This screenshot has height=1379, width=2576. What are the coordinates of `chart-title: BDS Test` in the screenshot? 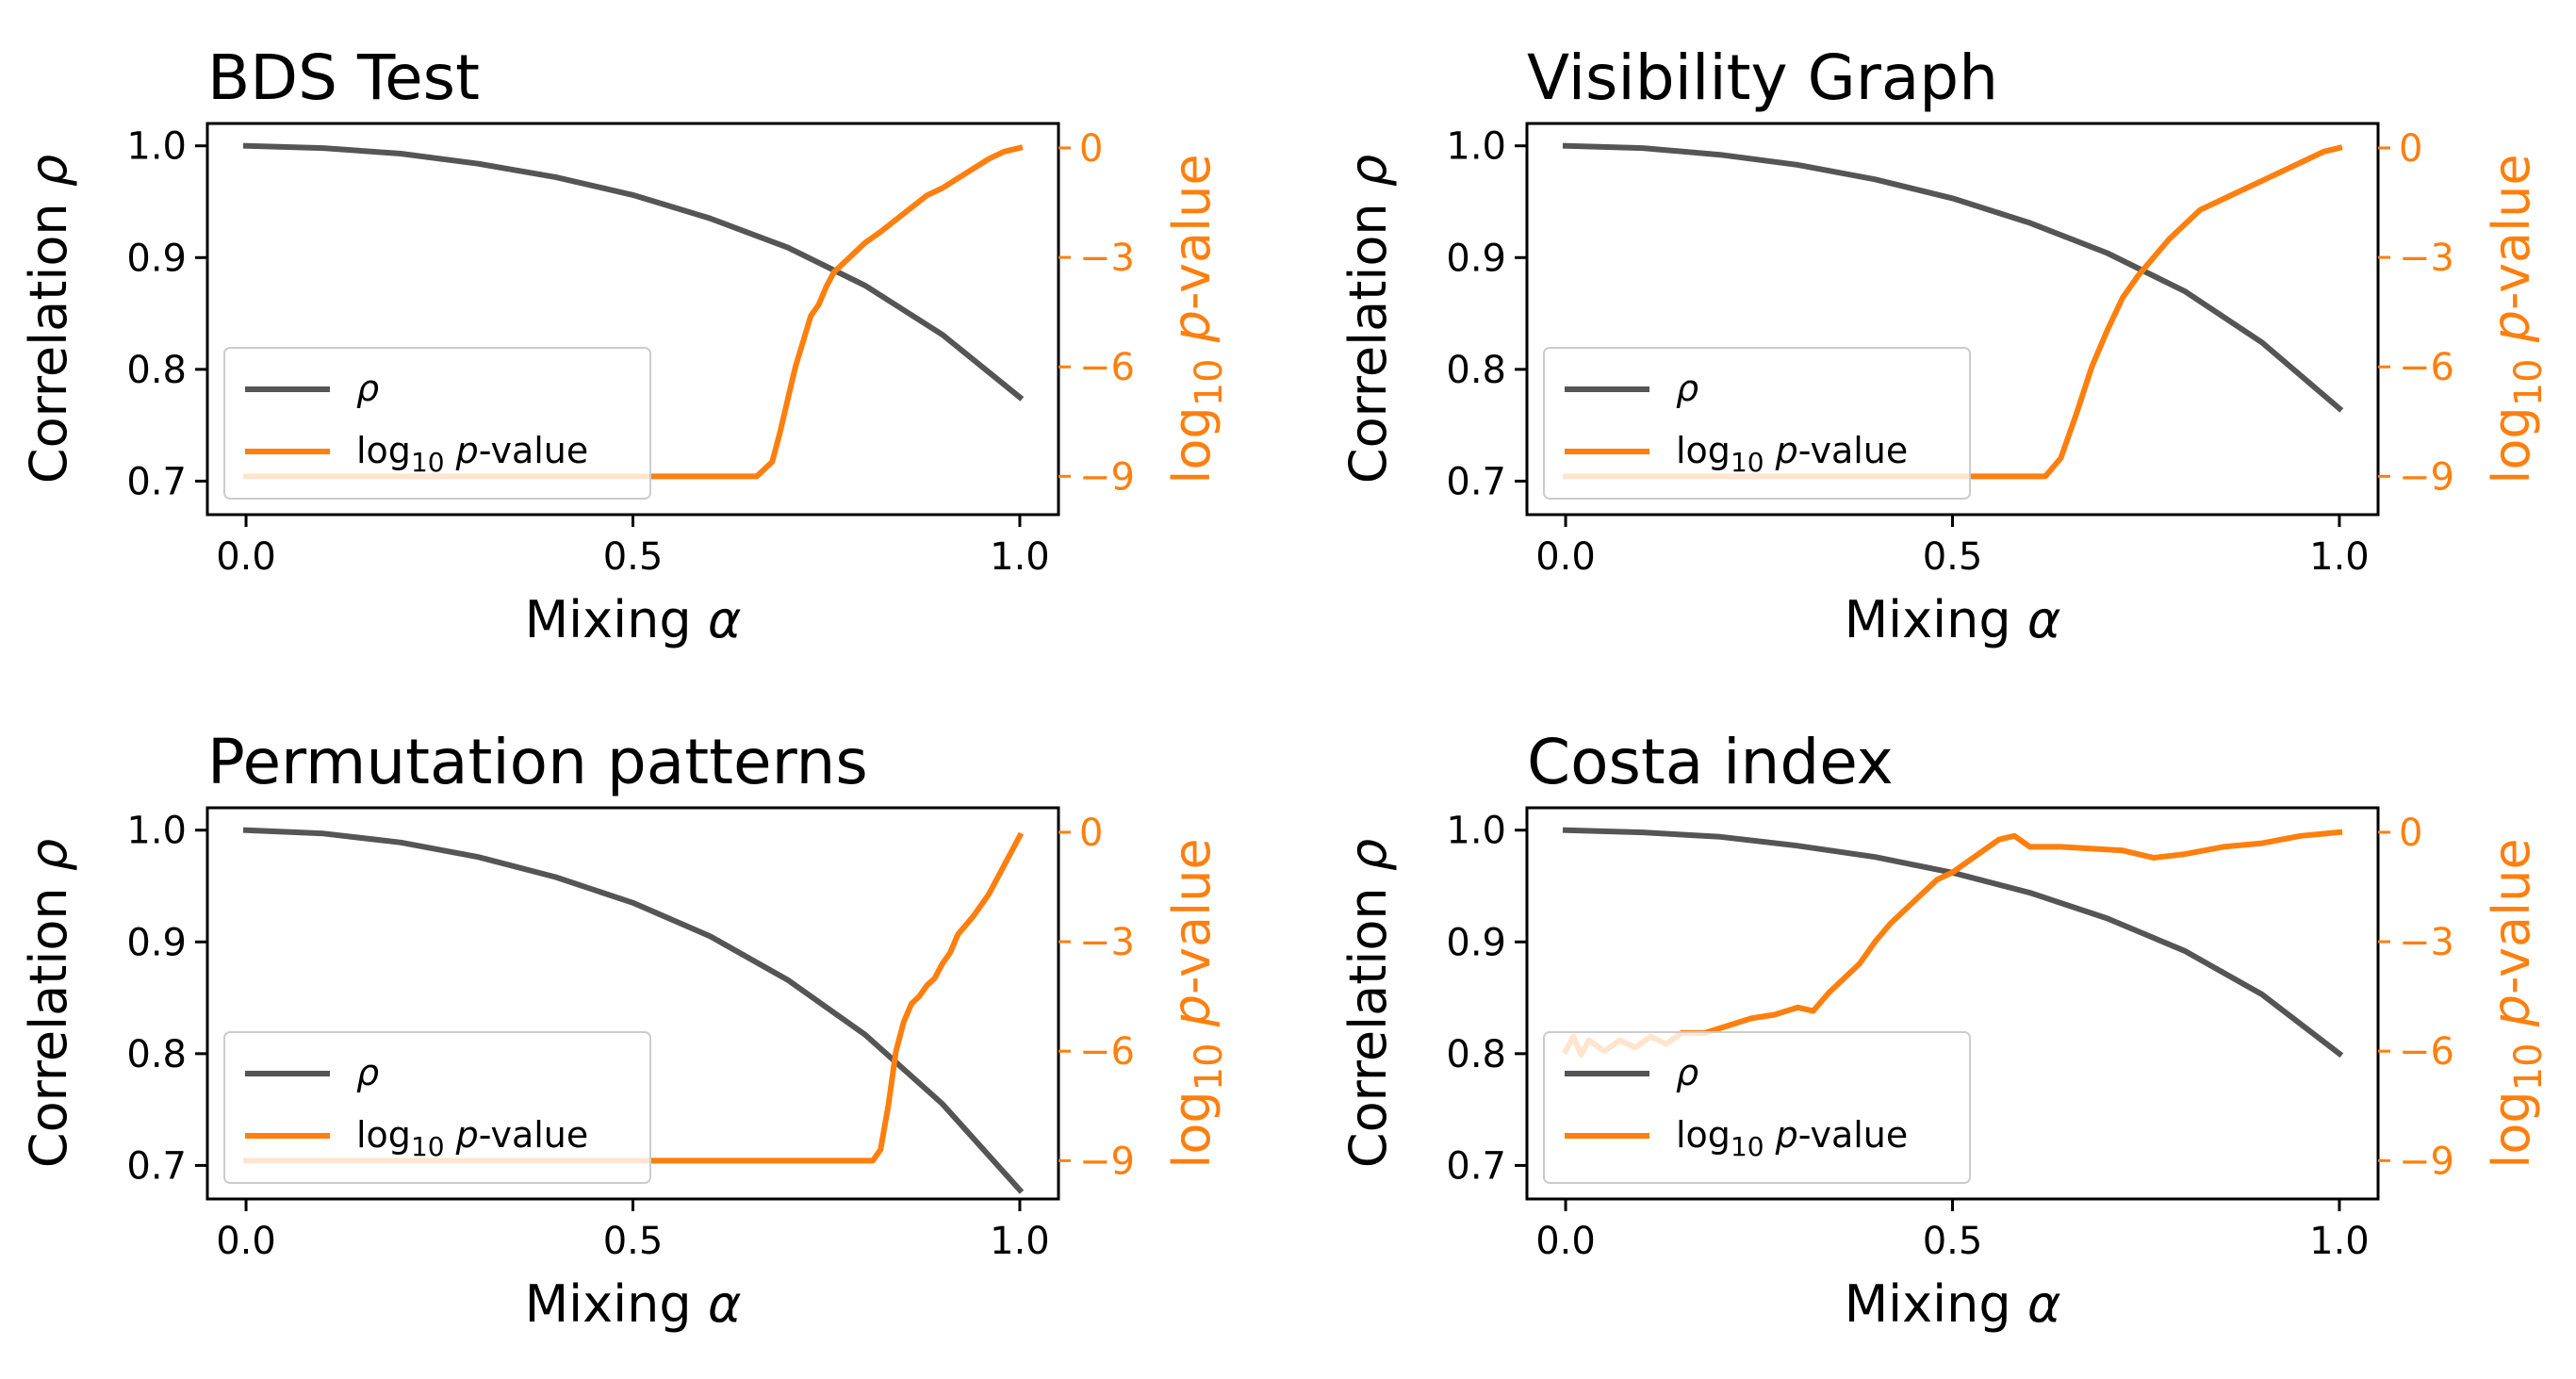 It's located at (343, 77).